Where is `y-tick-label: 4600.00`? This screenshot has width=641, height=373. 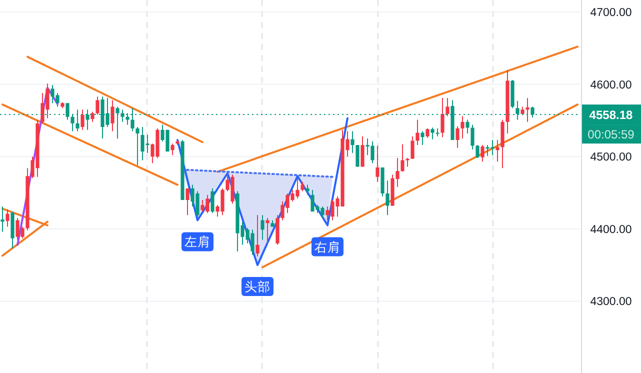
y-tick-label: 4600.00 is located at coordinates (611, 85).